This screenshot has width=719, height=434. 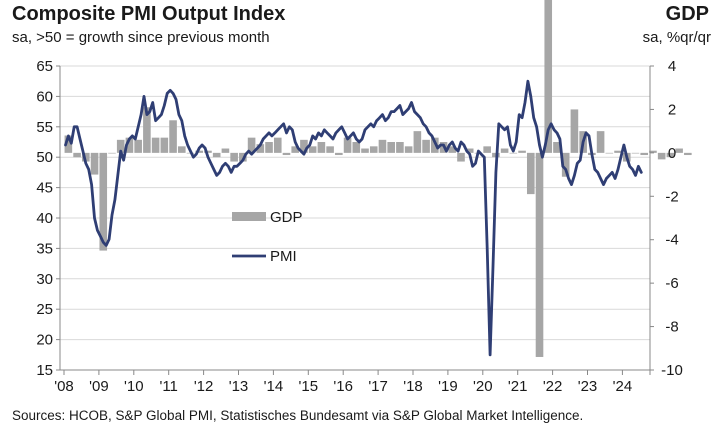 I want to click on left-tick-label: 60, so click(x=44, y=96).